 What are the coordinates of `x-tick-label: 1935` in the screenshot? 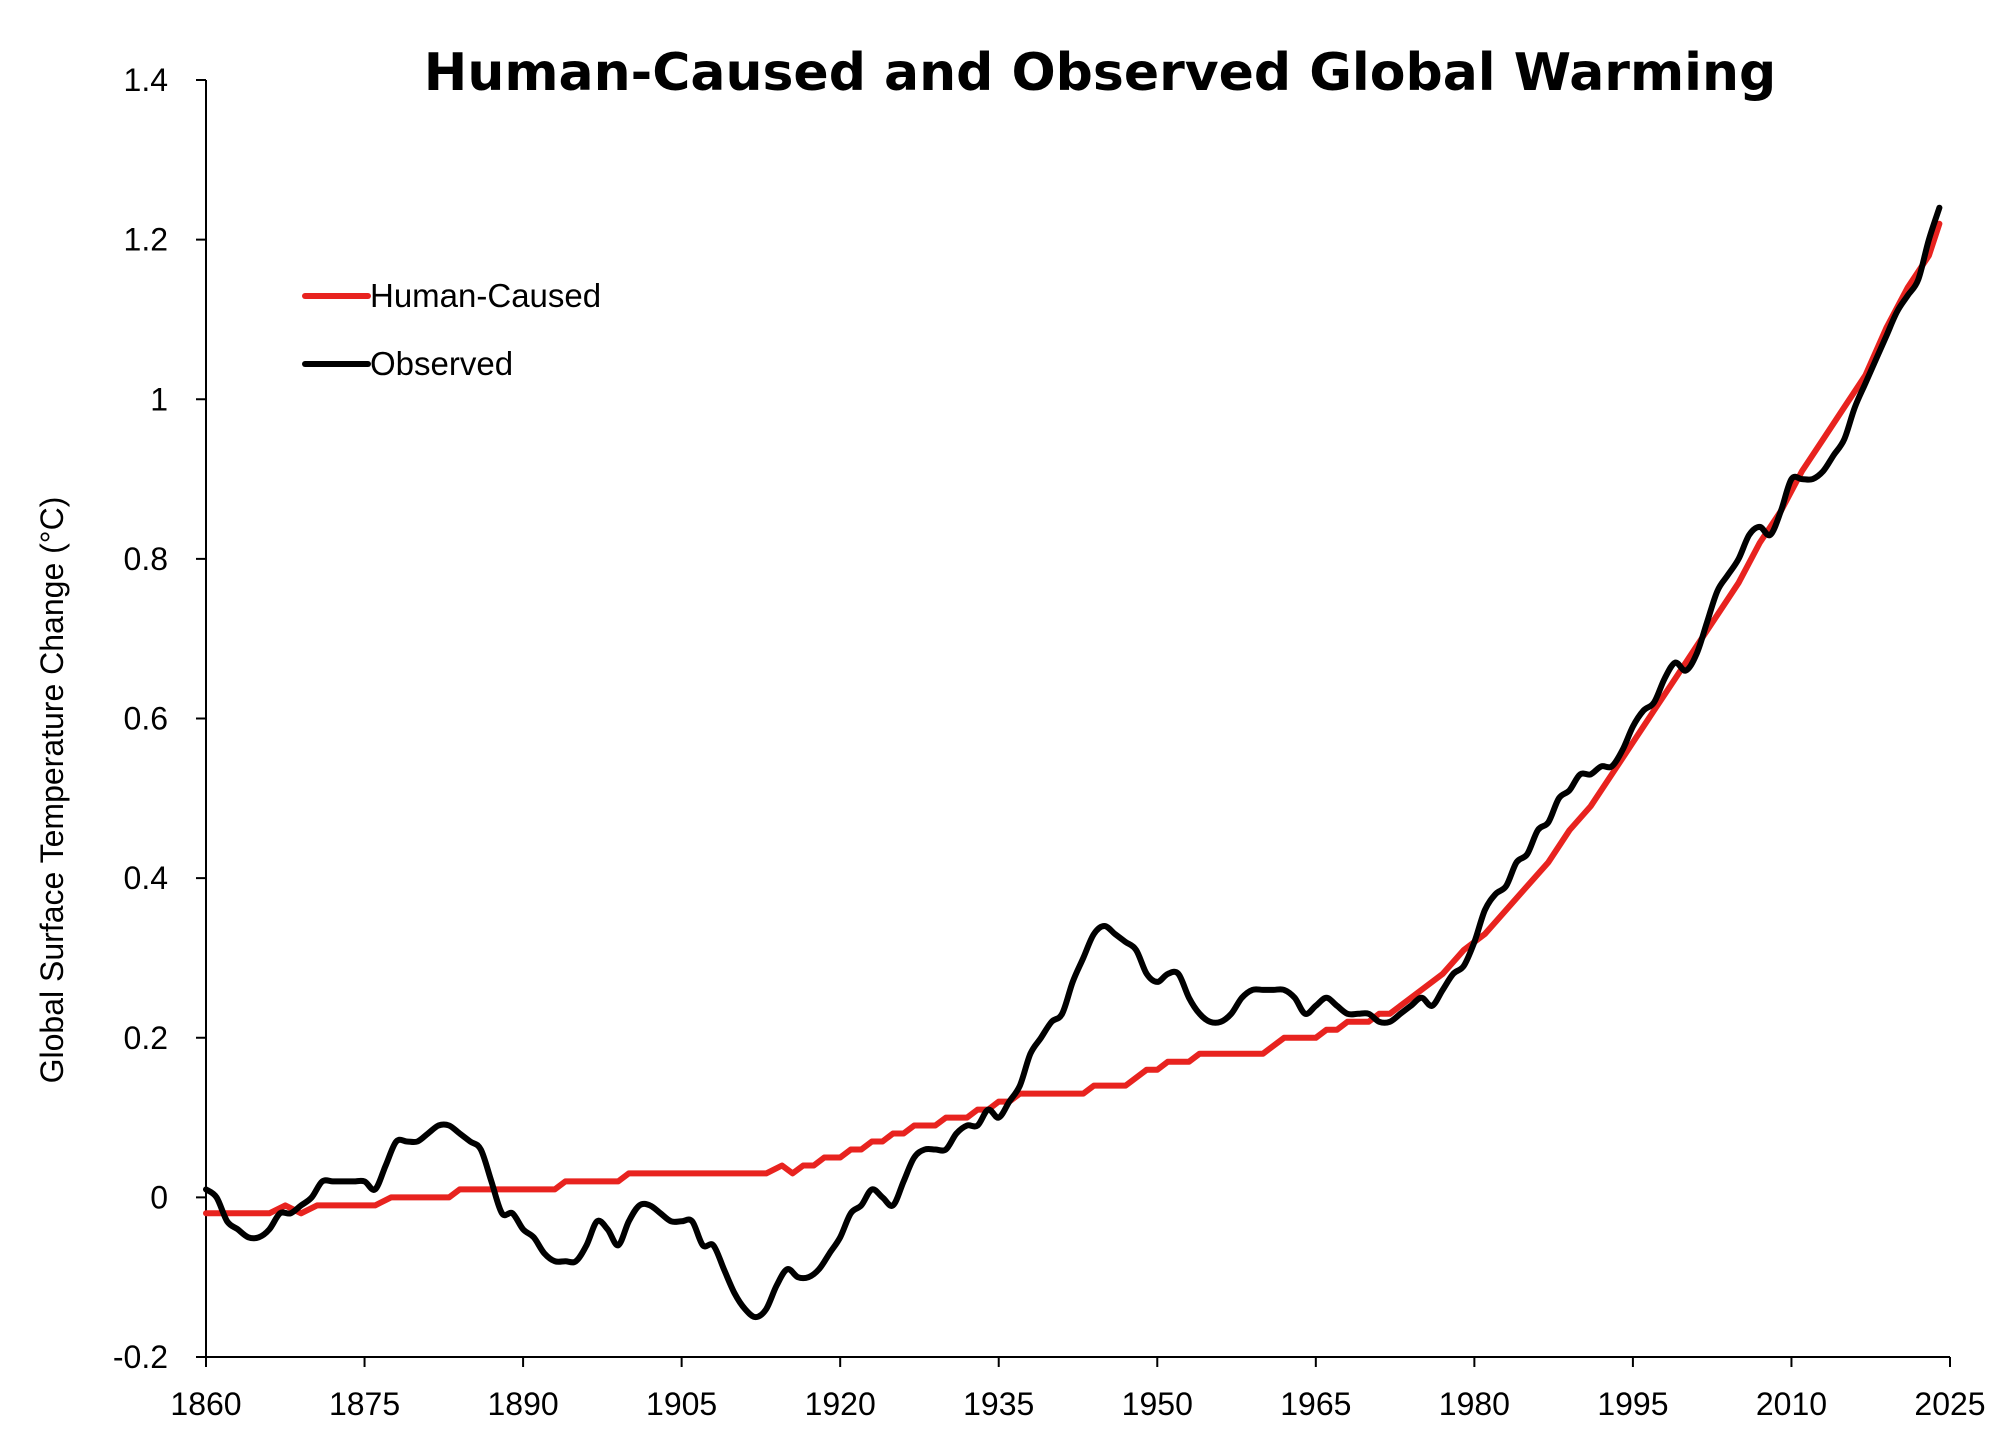 It's located at (998, 1404).